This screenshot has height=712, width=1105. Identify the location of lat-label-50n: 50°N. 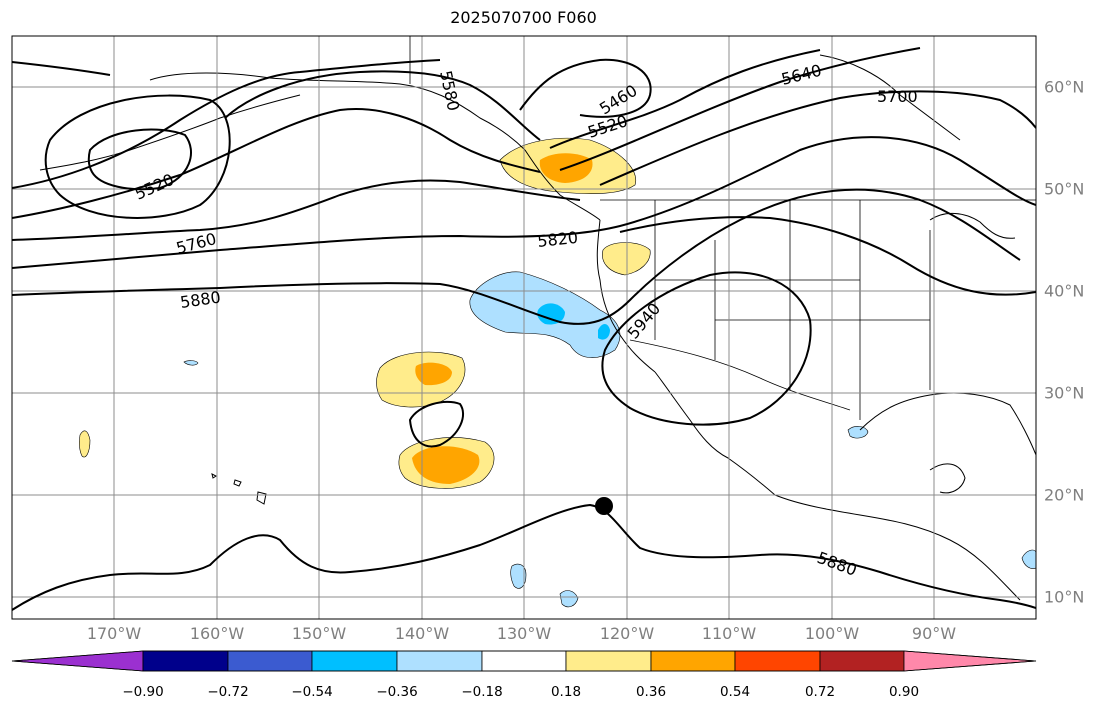
(1064, 189).